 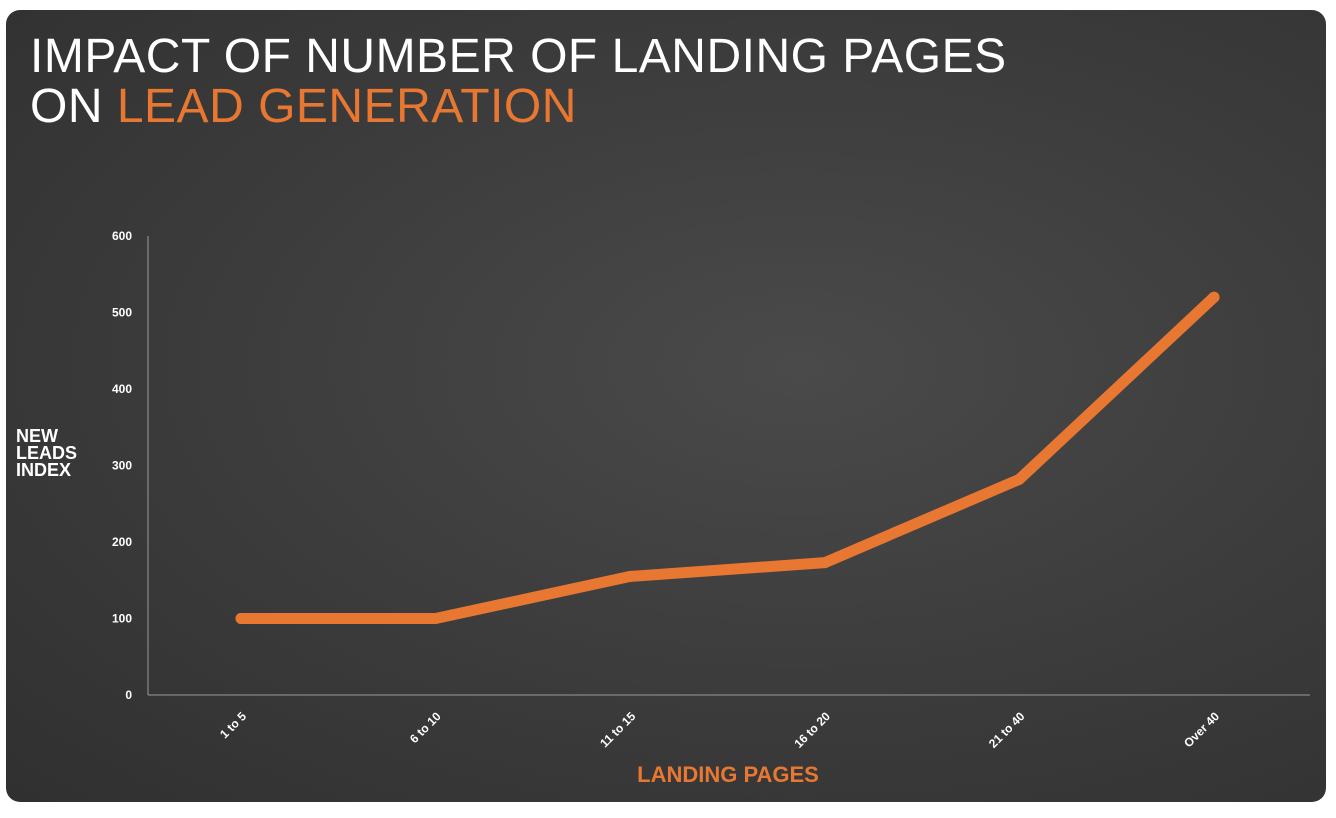 I want to click on x-tick-label: 16 to 20, so click(x=812, y=730).